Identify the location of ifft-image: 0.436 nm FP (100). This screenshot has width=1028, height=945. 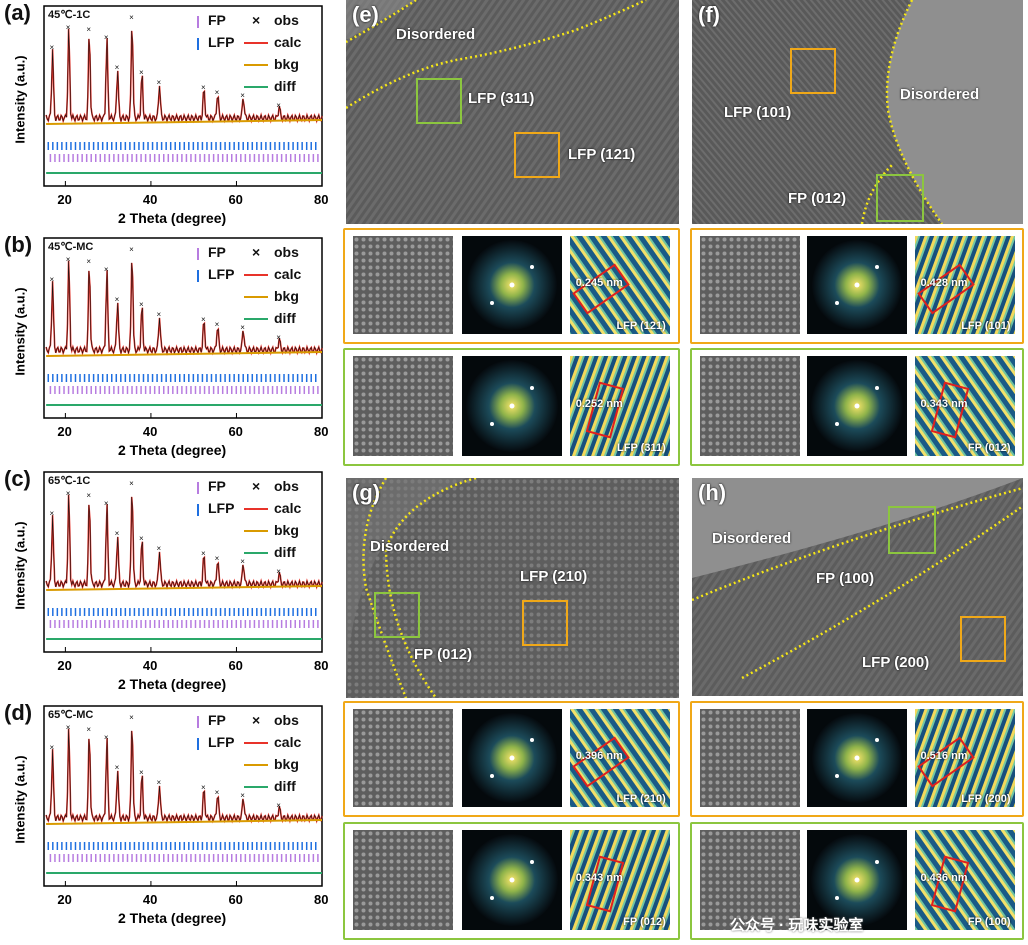
(964, 880).